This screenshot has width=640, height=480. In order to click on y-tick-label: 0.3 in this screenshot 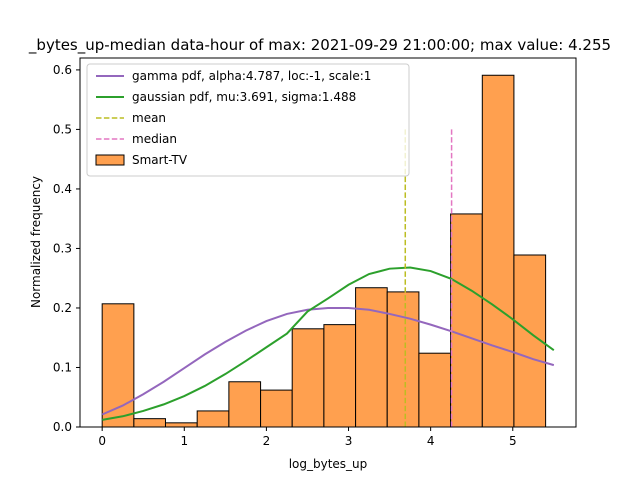, I will do `click(62, 248)`.